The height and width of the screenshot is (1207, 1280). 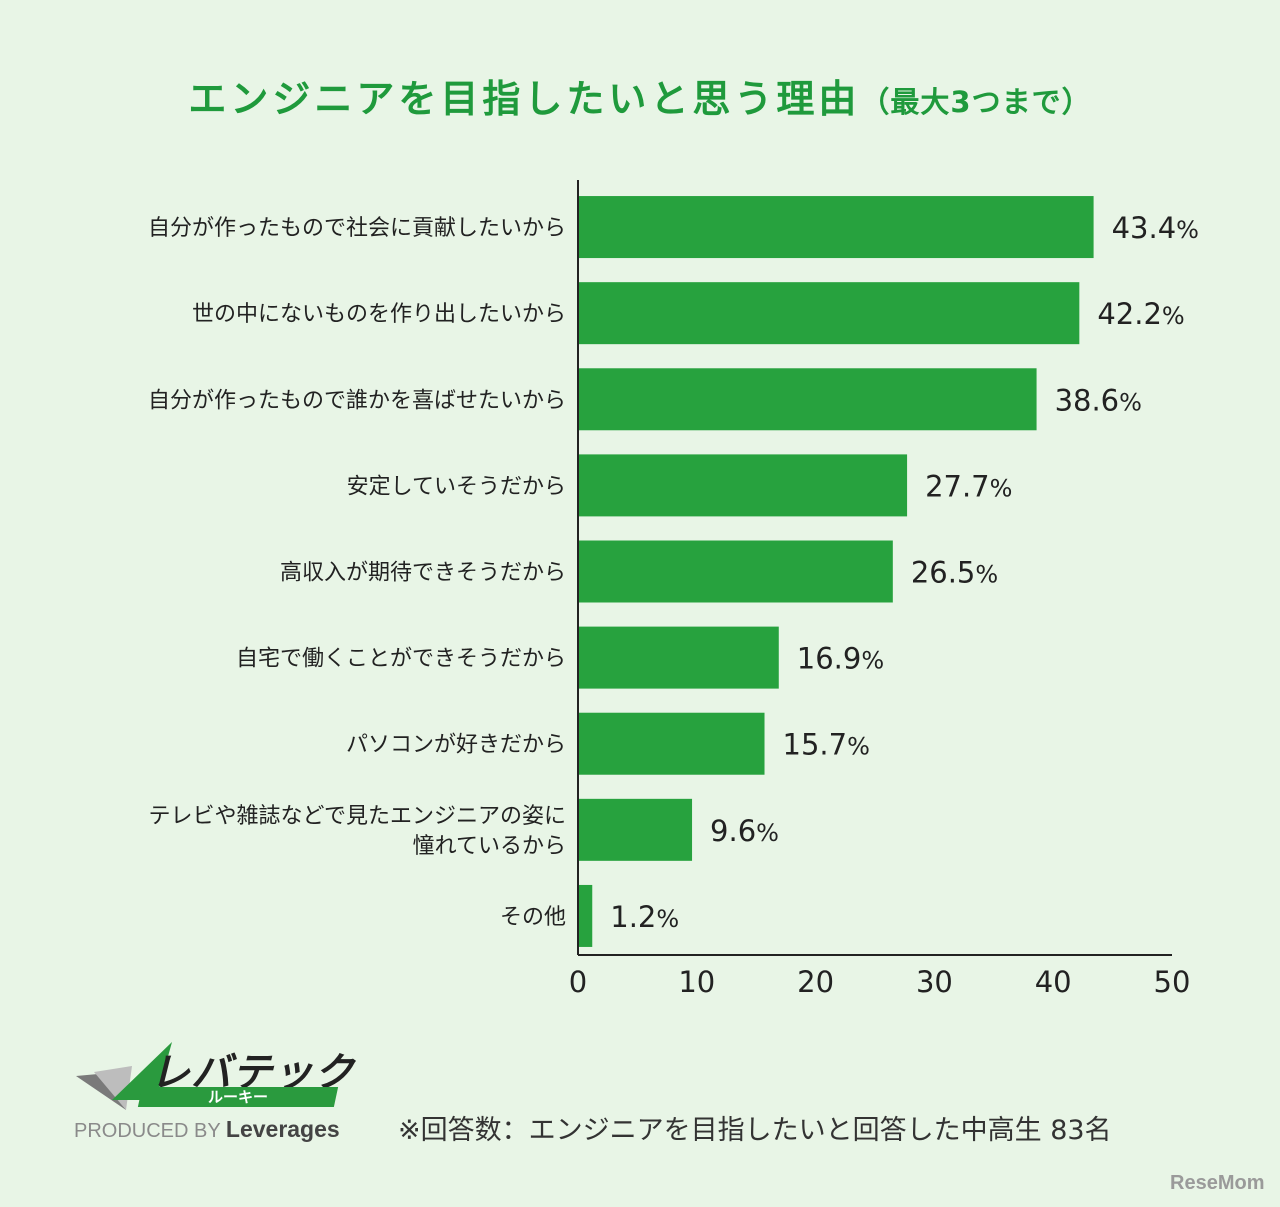 What do you see at coordinates (826, 745) in the screenshot?
I see `value-label-7: 15.7%` at bounding box center [826, 745].